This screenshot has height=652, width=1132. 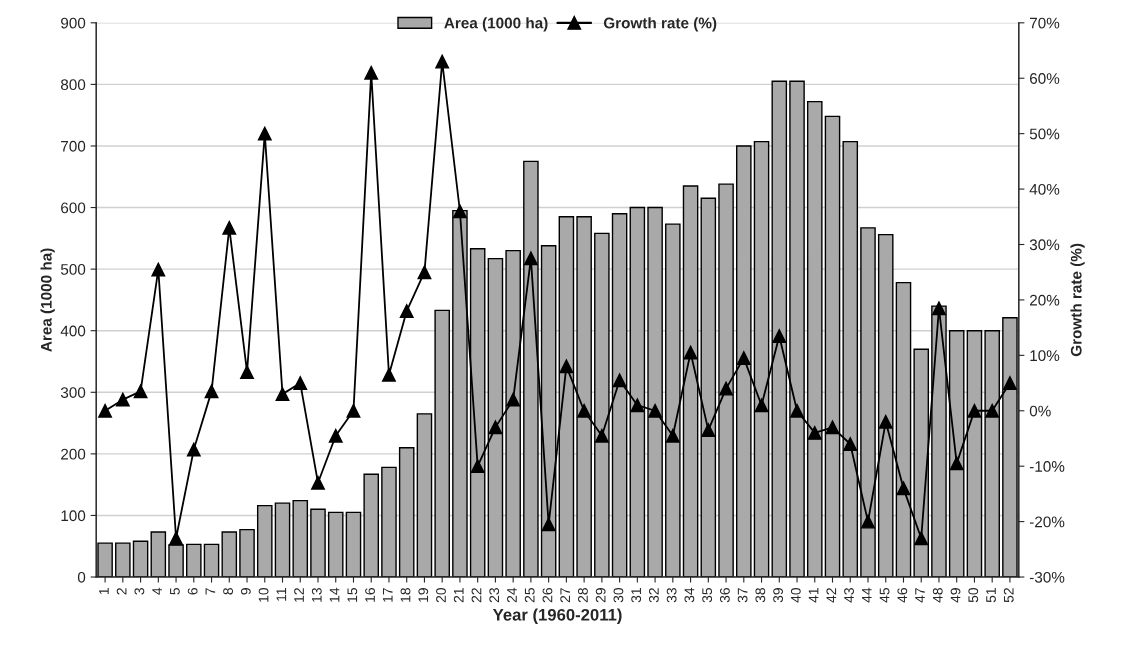 I want to click on y-tick-label: 900, so click(x=73, y=23).